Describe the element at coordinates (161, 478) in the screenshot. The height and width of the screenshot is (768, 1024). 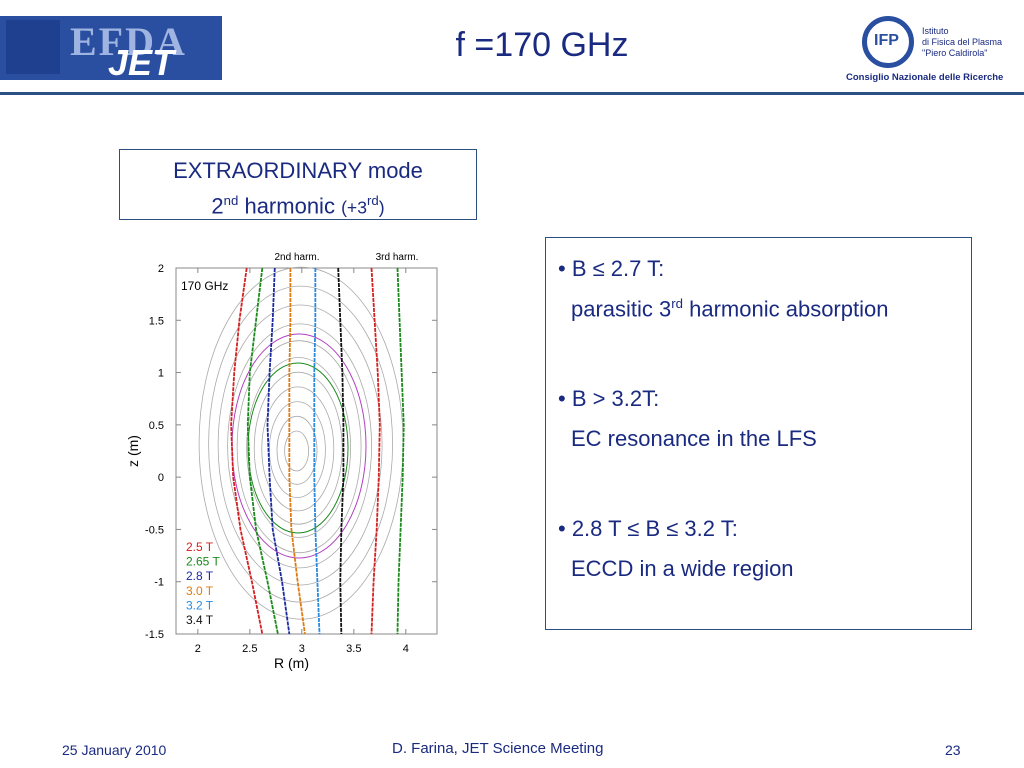
I see `y-tick-label: 0` at that location.